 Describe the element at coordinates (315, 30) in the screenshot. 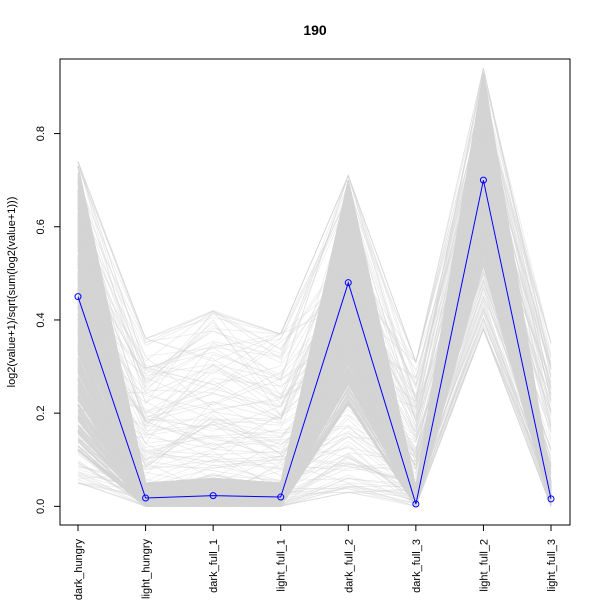

I see `chart-title: 190` at that location.